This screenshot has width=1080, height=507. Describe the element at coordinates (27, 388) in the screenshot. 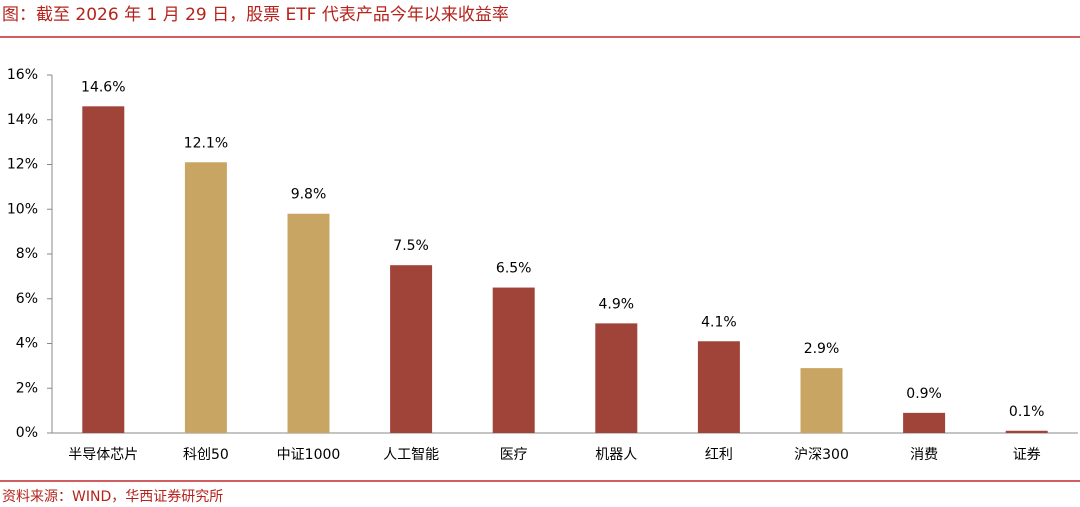

I see `y-tick-label: 2%` at that location.